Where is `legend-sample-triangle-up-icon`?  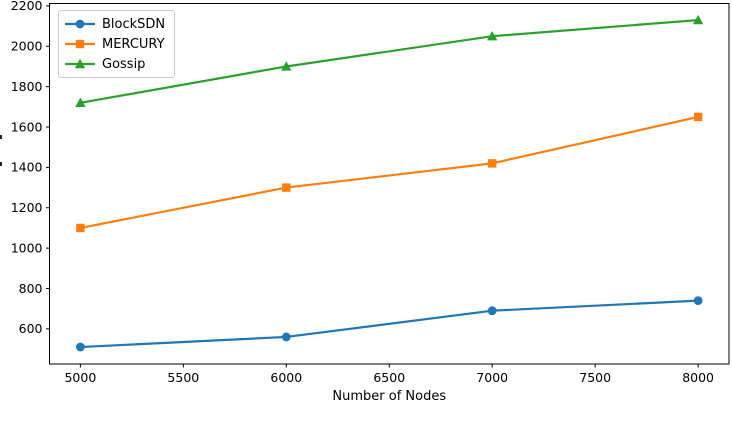
legend-sample-triangle-up-icon is located at coordinates (80, 63).